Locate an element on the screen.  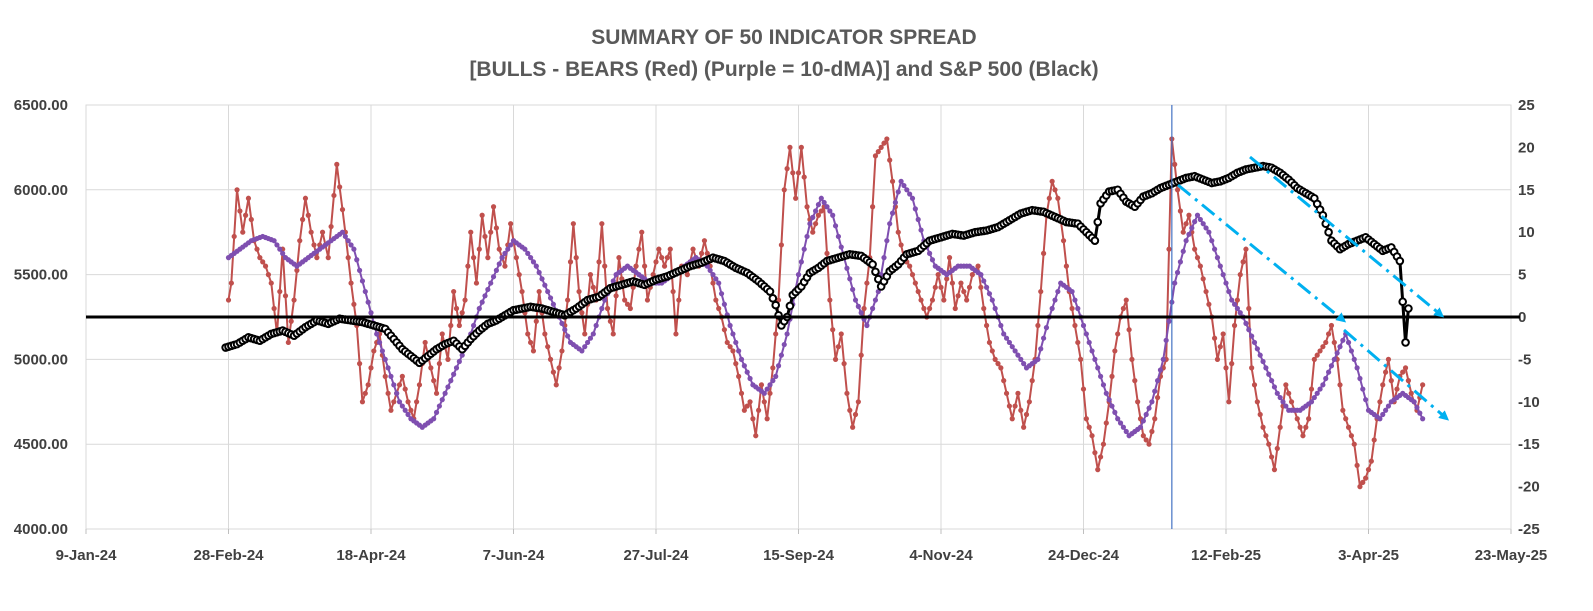
chart-title: SUMMARY OF 50 INDICATOR SPREAD is located at coordinates (783, 37).